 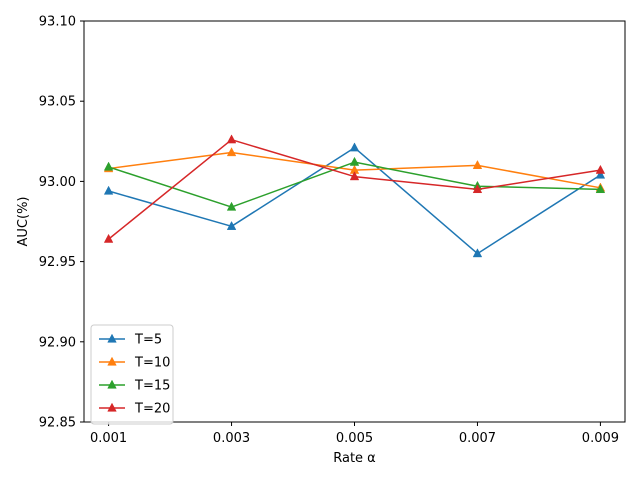 I want to click on x-axis-label: Rate α, so click(x=354, y=458).